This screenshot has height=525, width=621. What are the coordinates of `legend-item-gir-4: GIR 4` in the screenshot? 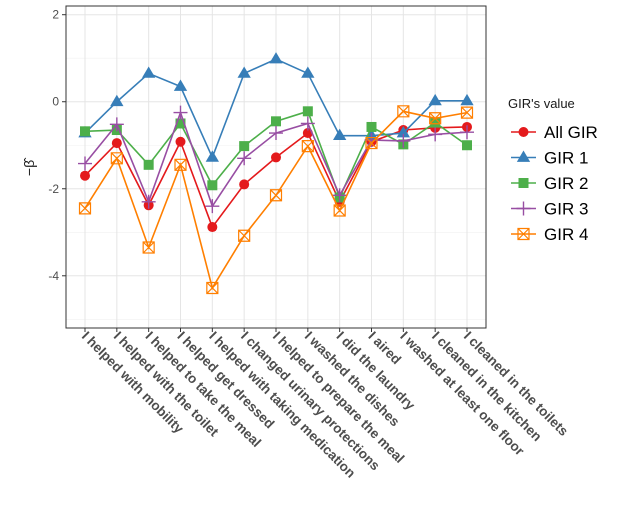 It's located at (549, 234).